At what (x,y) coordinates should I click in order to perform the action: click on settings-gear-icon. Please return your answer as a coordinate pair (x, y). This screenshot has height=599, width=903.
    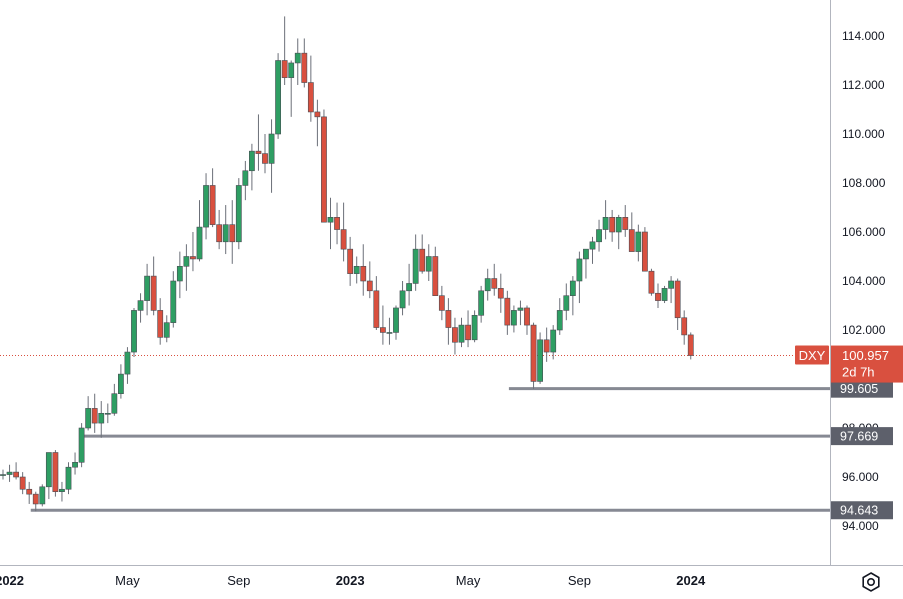
    Looking at the image, I should click on (871, 582).